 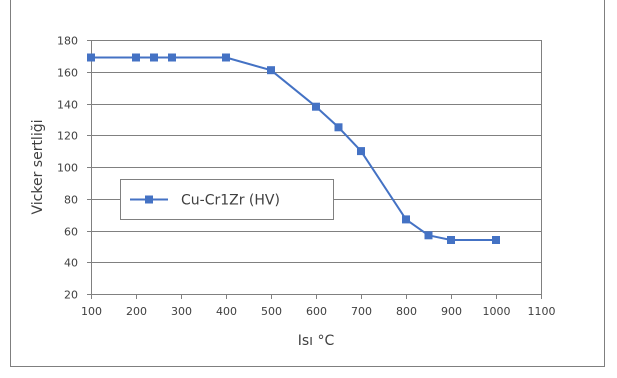 What do you see at coordinates (71, 295) in the screenshot?
I see `y-tick-label: 20` at bounding box center [71, 295].